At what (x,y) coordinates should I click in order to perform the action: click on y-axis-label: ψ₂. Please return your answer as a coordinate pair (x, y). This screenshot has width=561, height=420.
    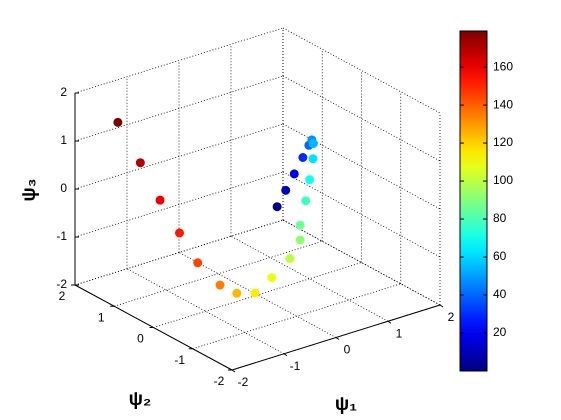
    Looking at the image, I should click on (140, 399).